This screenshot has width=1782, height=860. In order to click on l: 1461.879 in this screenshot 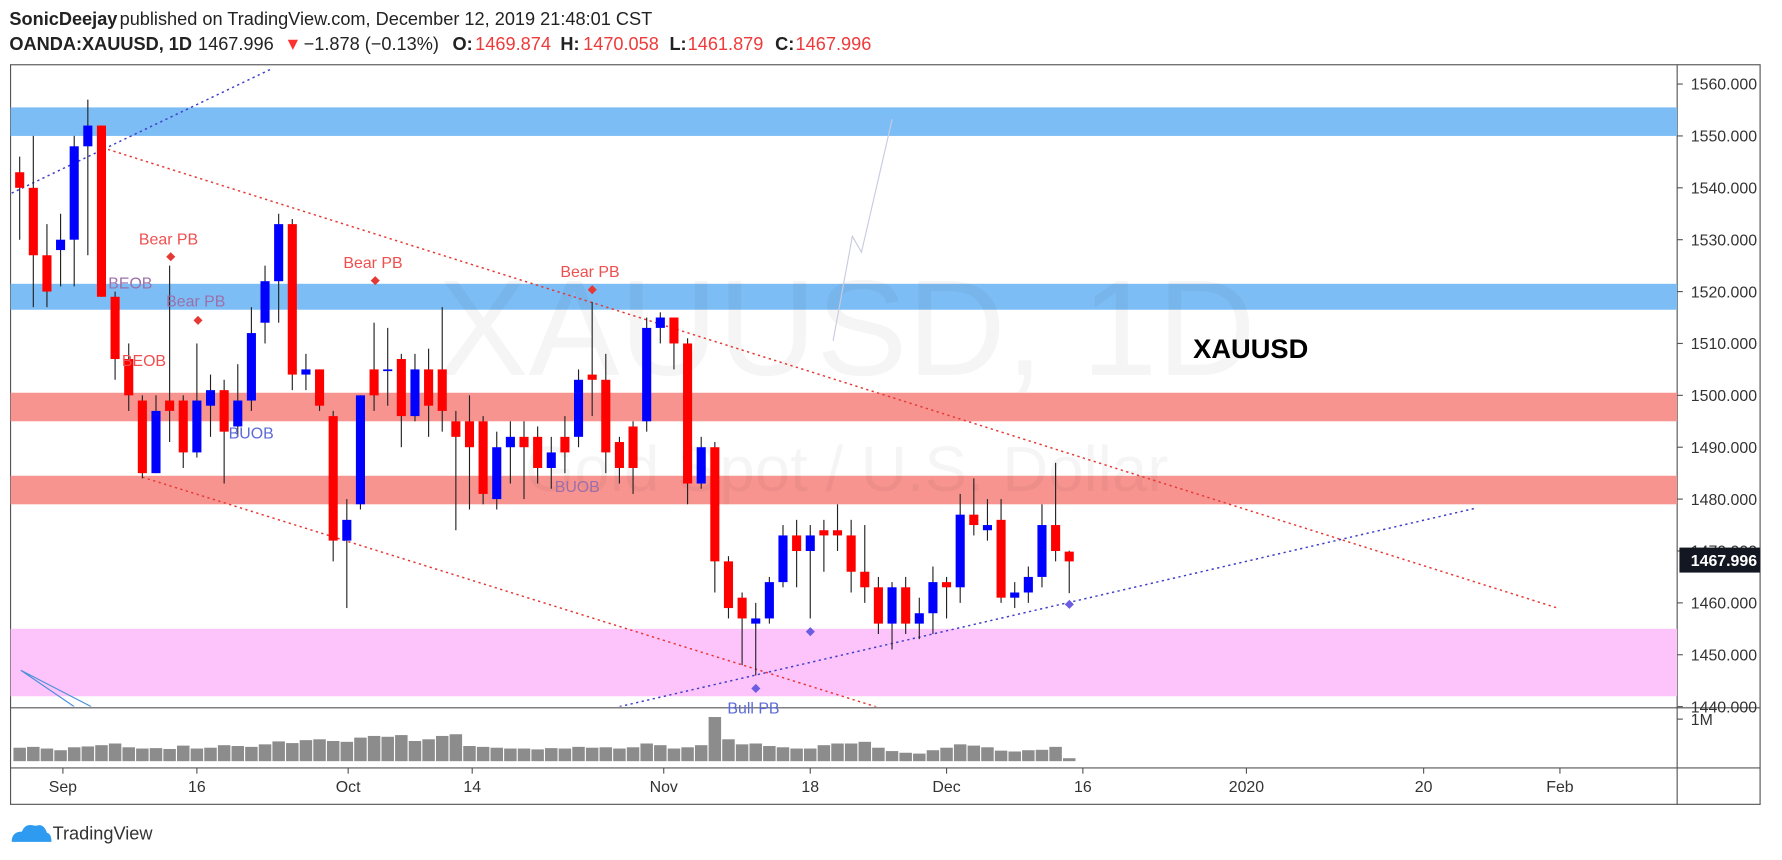, I will do `click(726, 44)`.